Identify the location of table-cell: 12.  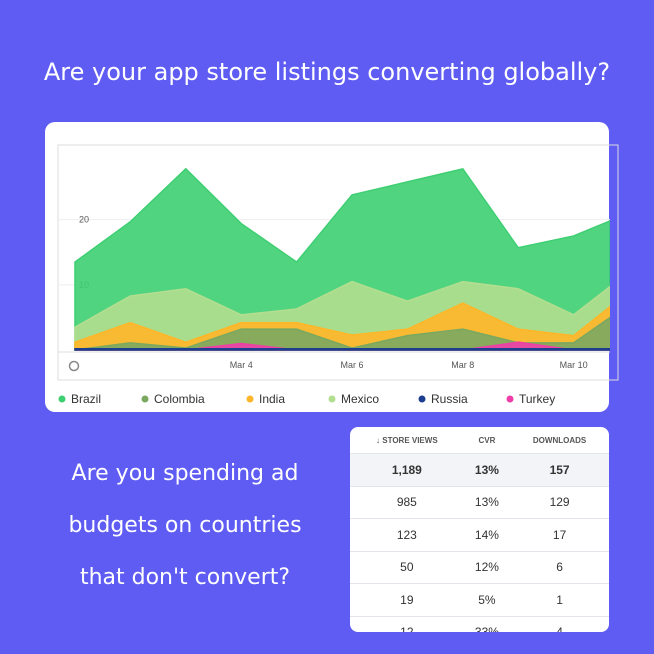
(407, 623).